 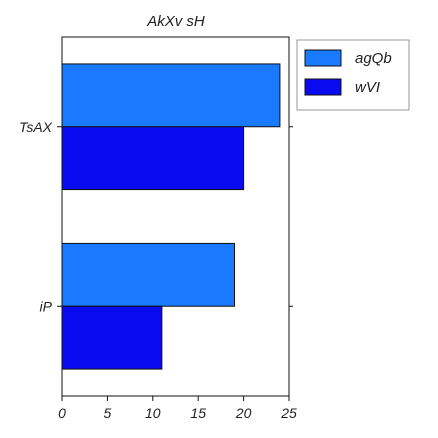 What do you see at coordinates (108, 413) in the screenshot?
I see `x-tick-label: 5` at bounding box center [108, 413].